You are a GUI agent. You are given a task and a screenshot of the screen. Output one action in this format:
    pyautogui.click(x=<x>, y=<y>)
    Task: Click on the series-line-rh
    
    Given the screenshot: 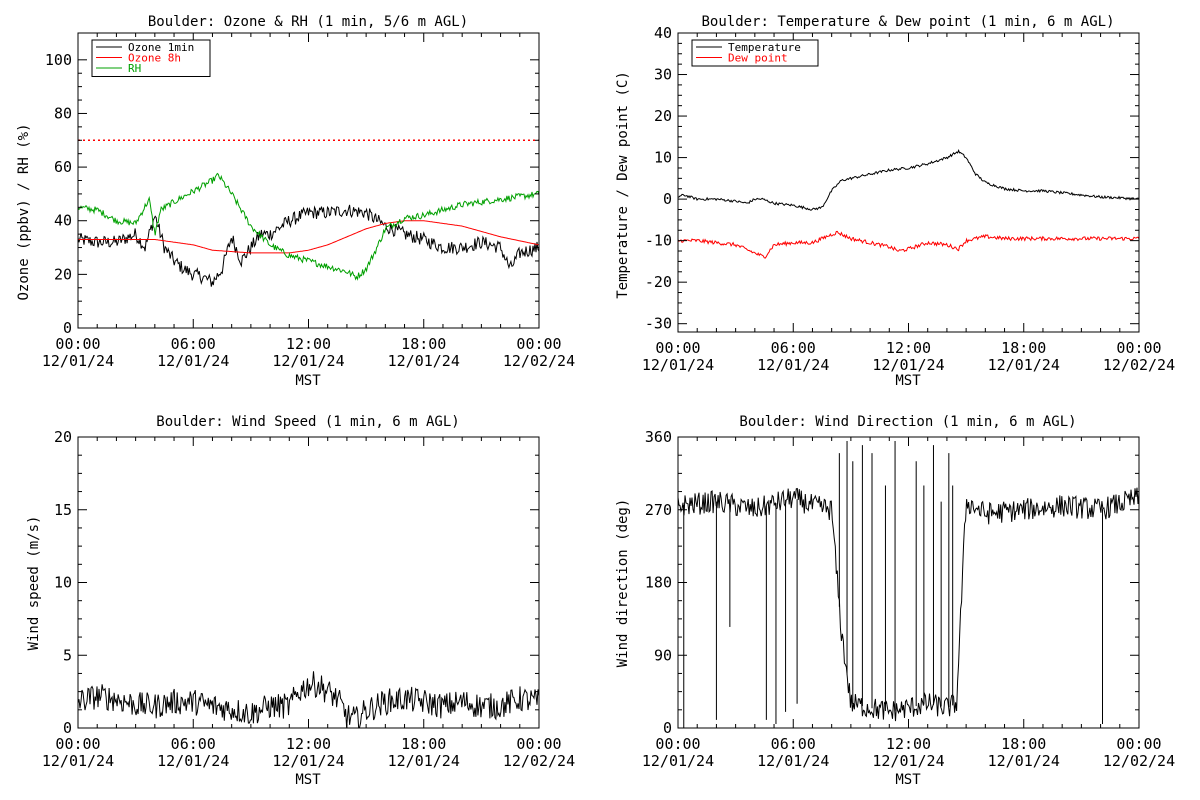 What is the action you would take?
    pyautogui.click(x=308, y=226)
    